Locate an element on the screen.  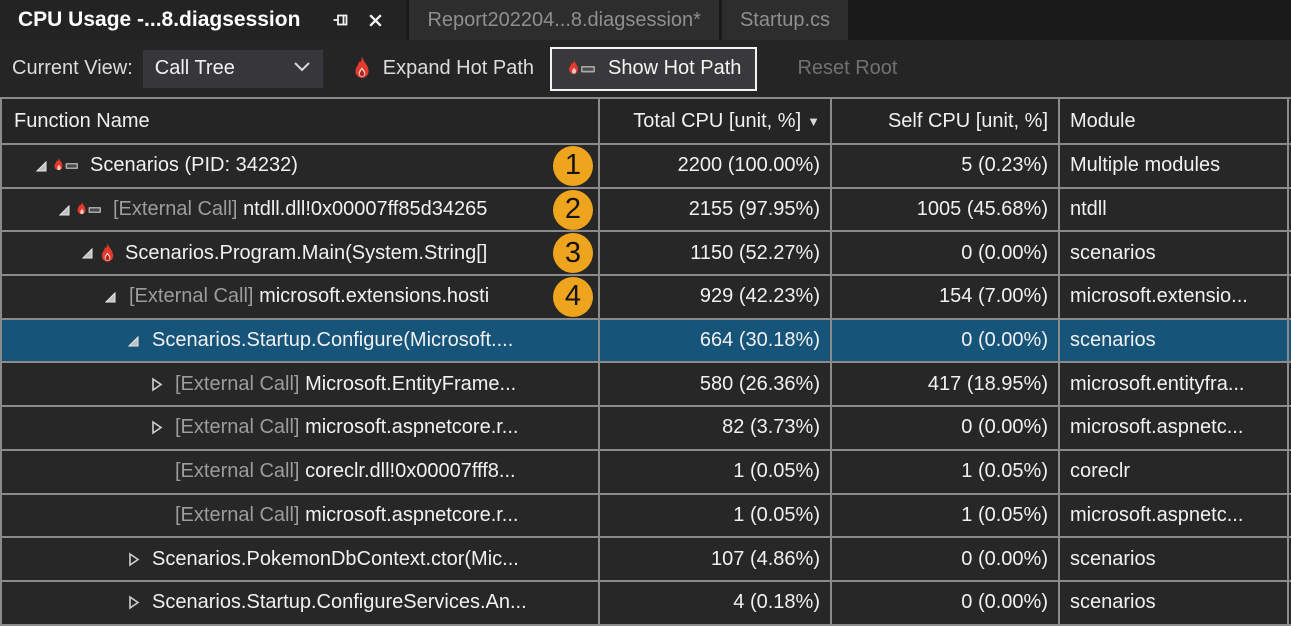
expand-hot-path-label: Expand Hot Path is located at coordinates (458, 68).